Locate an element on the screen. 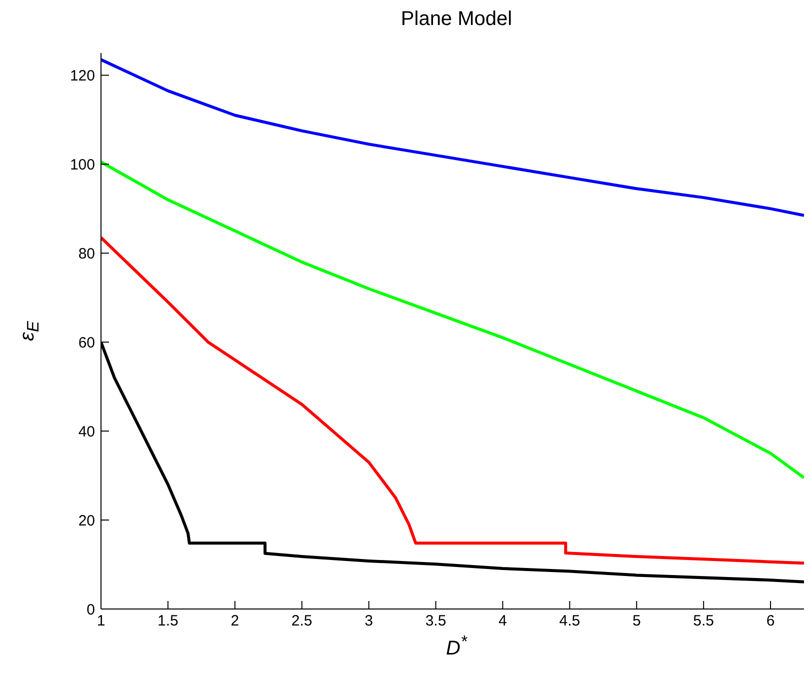 This screenshot has width=812, height=684. y-tick-label: 60 is located at coordinates (86, 343).